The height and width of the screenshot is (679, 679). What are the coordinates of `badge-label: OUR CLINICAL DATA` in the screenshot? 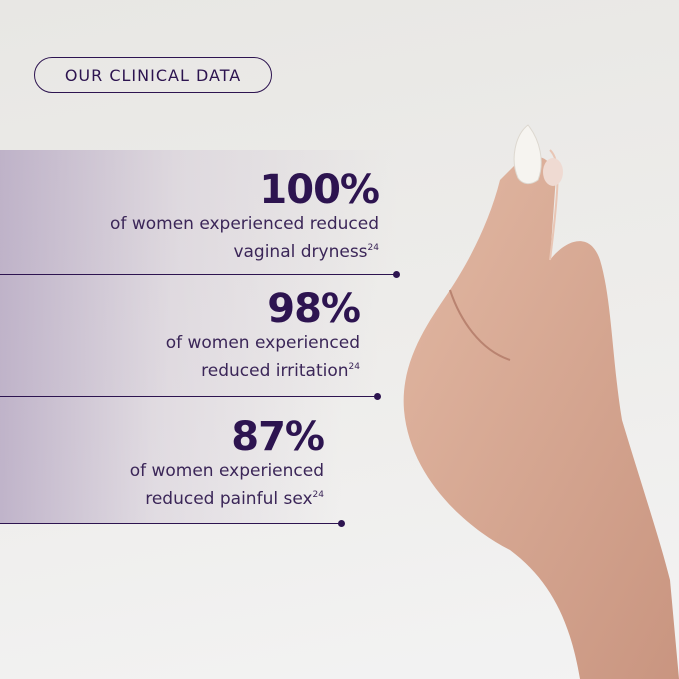 It's located at (153, 75).